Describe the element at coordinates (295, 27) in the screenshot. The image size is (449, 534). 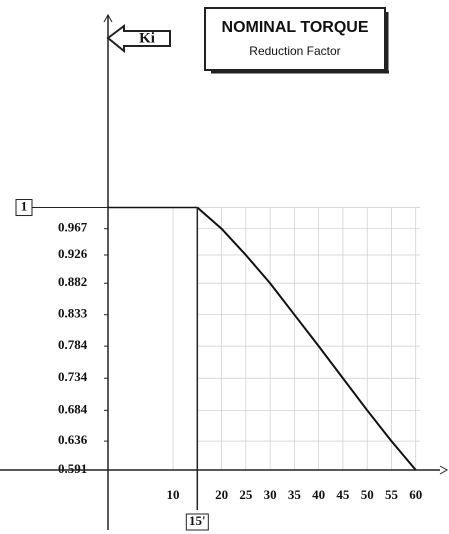
I see `chart-title: NOMINAL TORQUE` at that location.